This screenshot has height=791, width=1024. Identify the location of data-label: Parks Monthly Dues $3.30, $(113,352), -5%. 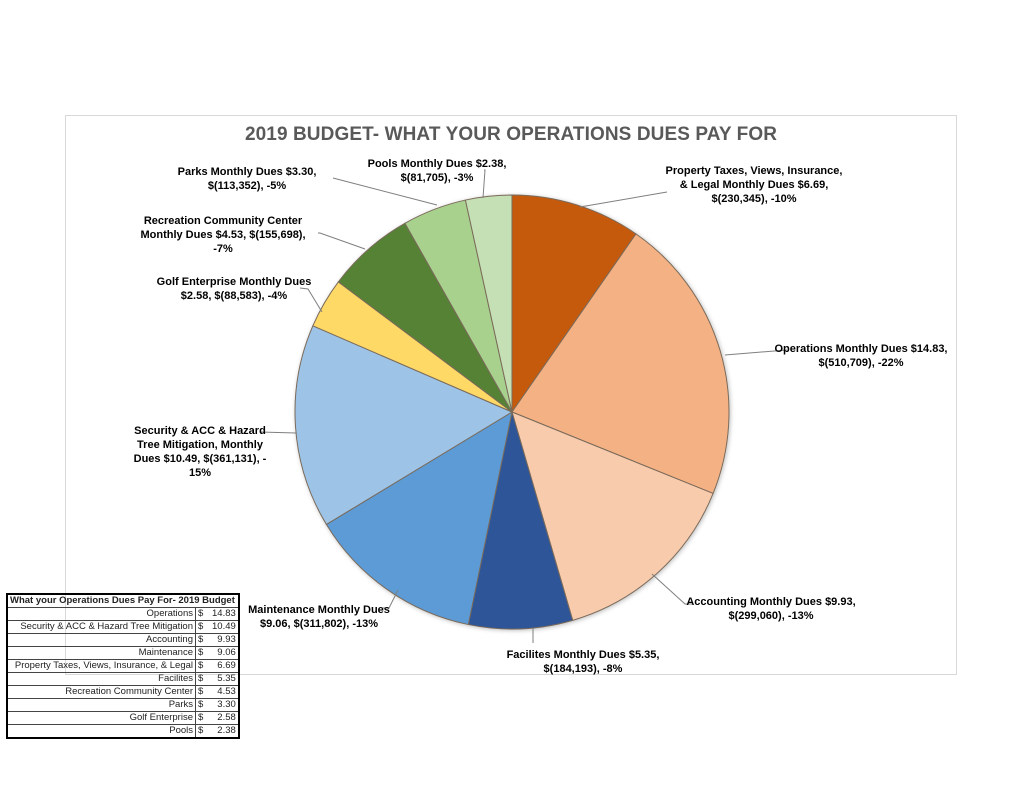
(247, 179).